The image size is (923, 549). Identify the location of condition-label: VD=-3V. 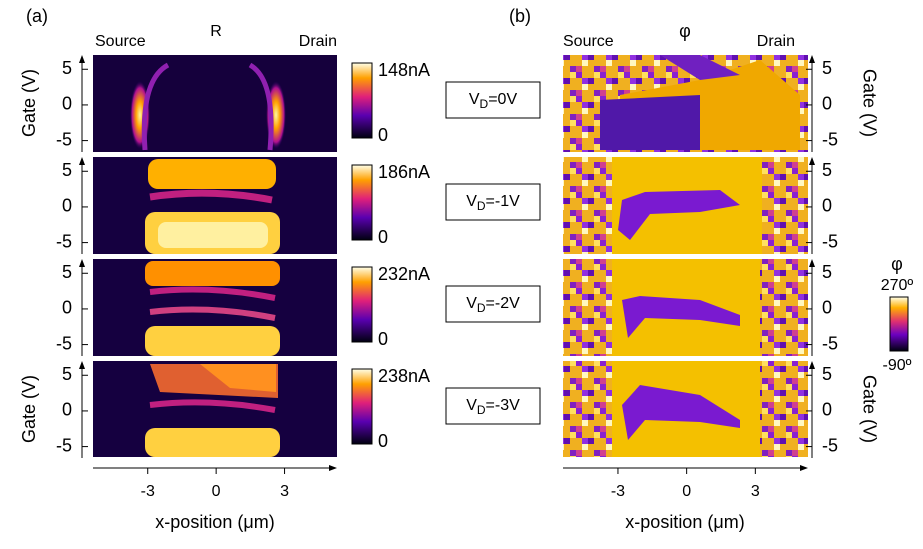
(493, 407).